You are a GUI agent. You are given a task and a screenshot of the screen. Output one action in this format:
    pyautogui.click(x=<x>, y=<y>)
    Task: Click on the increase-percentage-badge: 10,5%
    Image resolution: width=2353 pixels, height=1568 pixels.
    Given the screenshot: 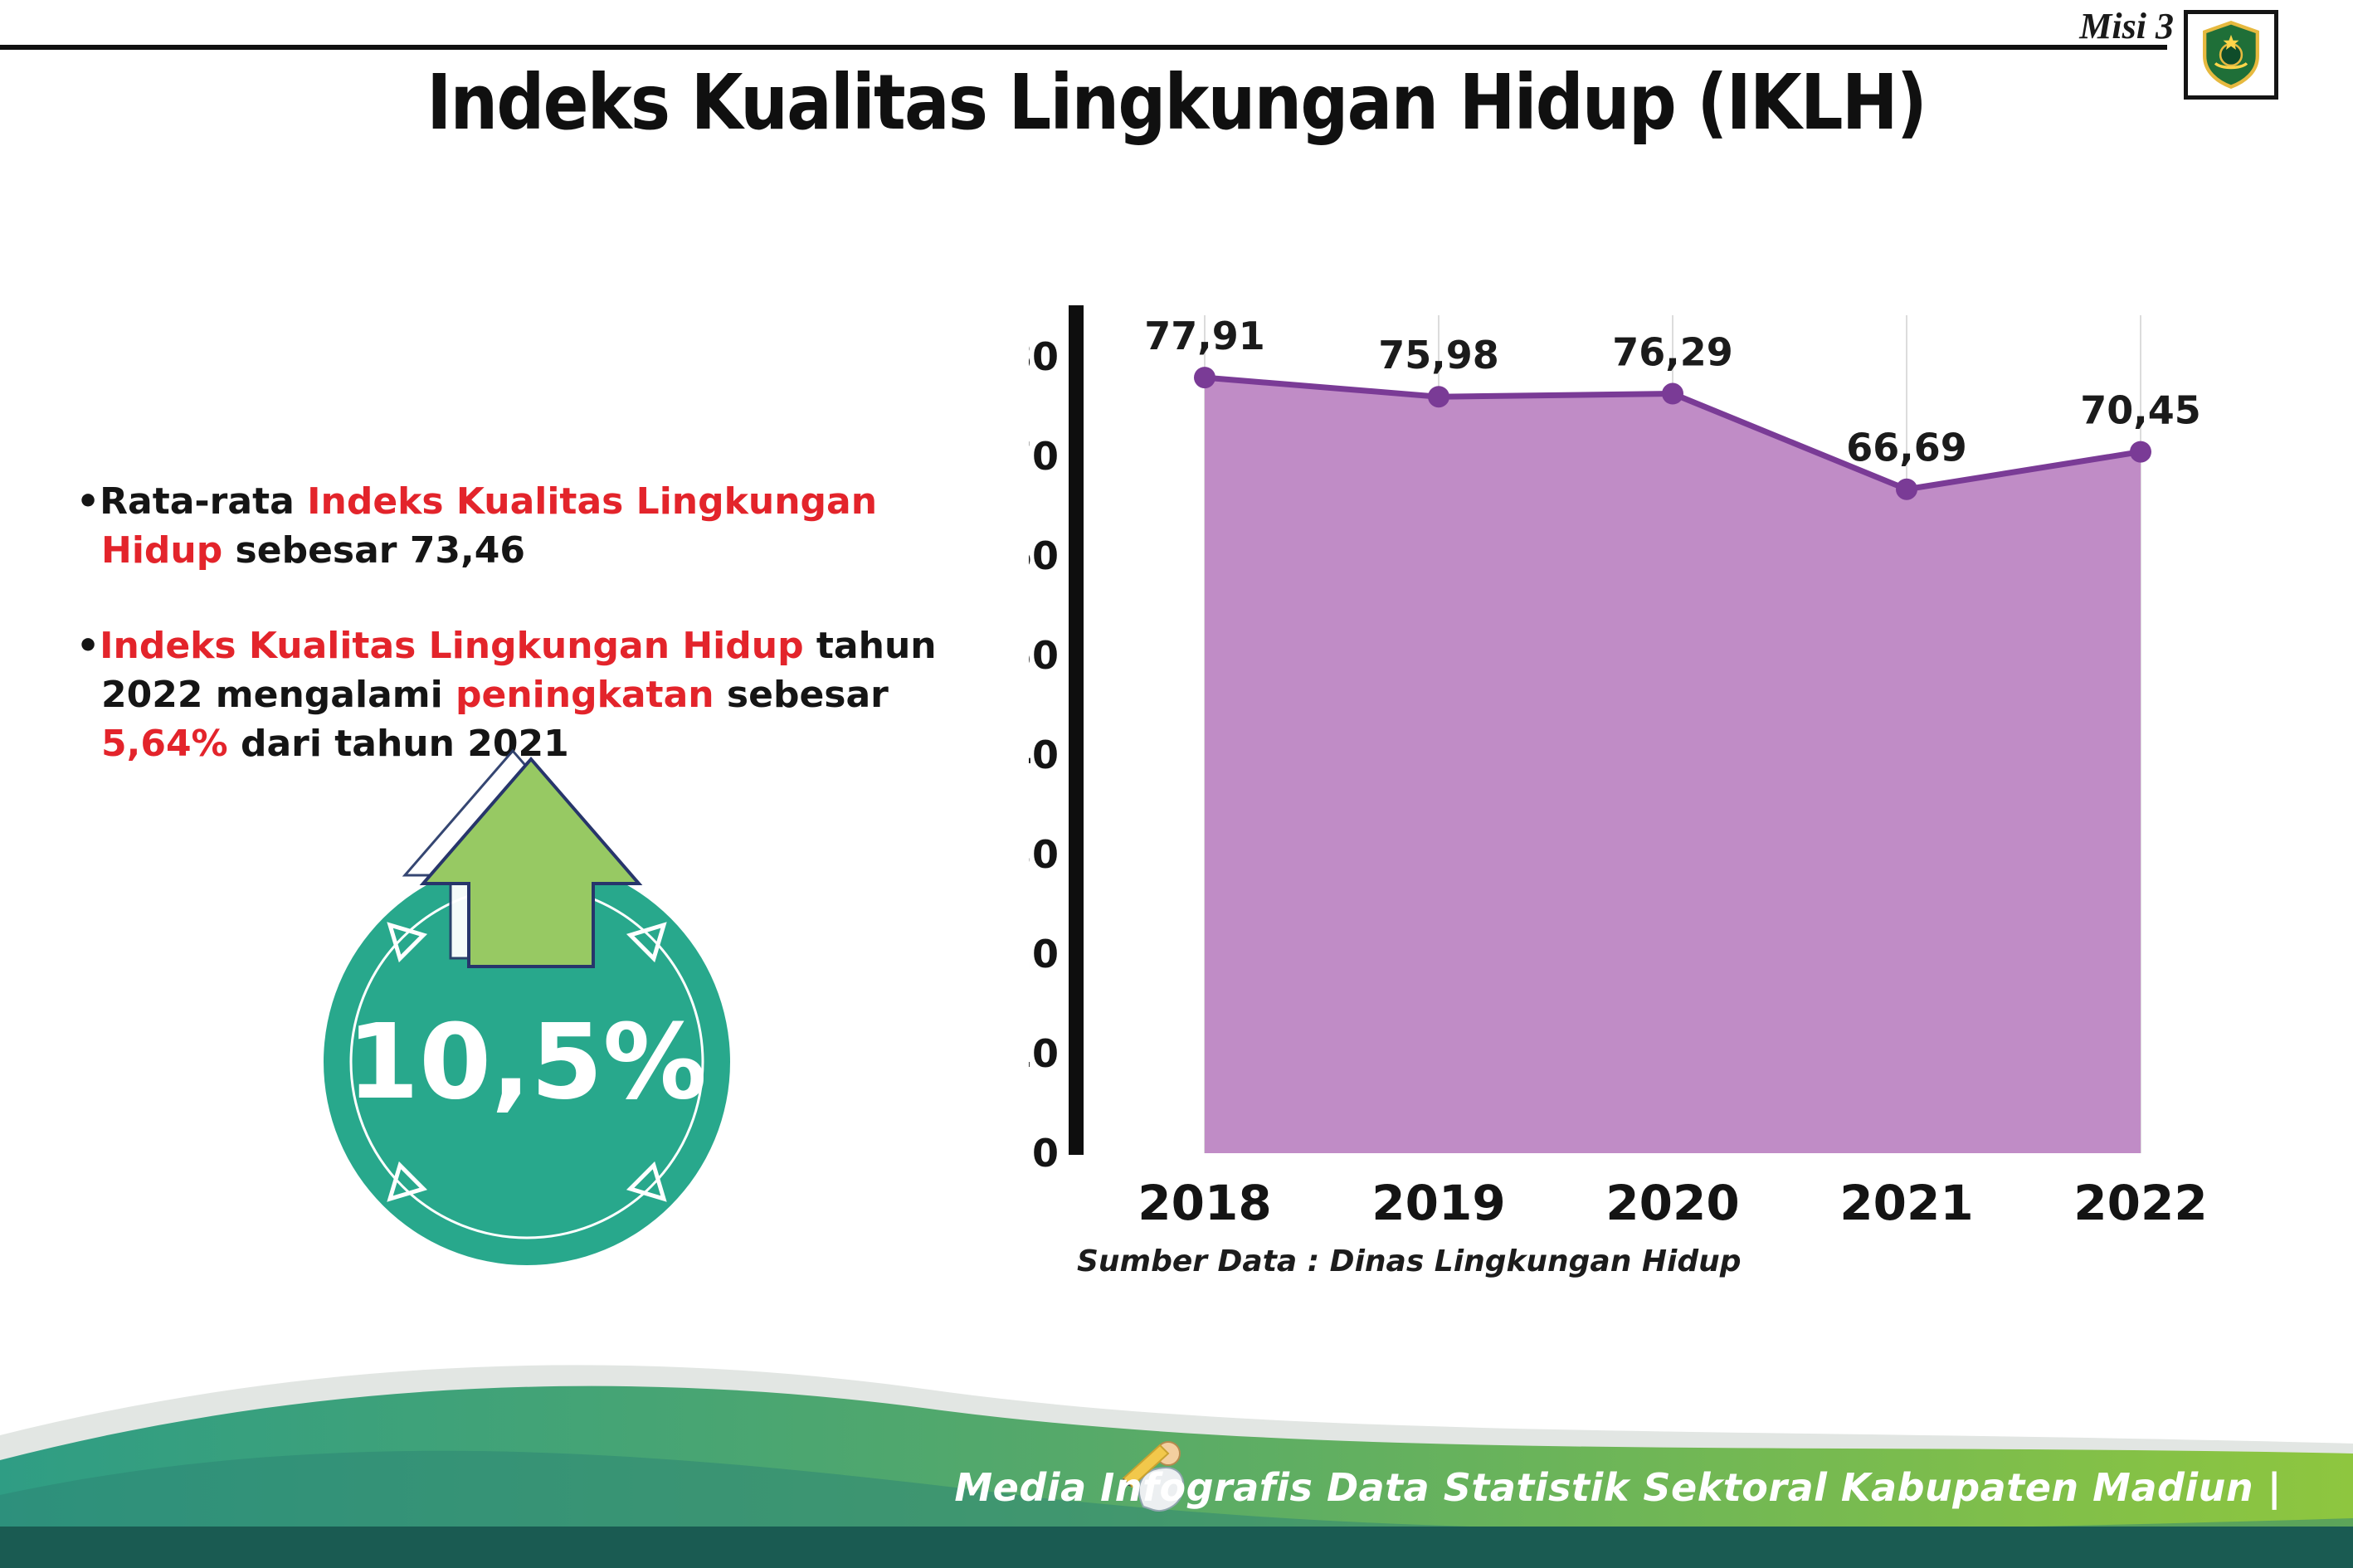 What is the action you would take?
    pyautogui.click(x=527, y=1006)
    